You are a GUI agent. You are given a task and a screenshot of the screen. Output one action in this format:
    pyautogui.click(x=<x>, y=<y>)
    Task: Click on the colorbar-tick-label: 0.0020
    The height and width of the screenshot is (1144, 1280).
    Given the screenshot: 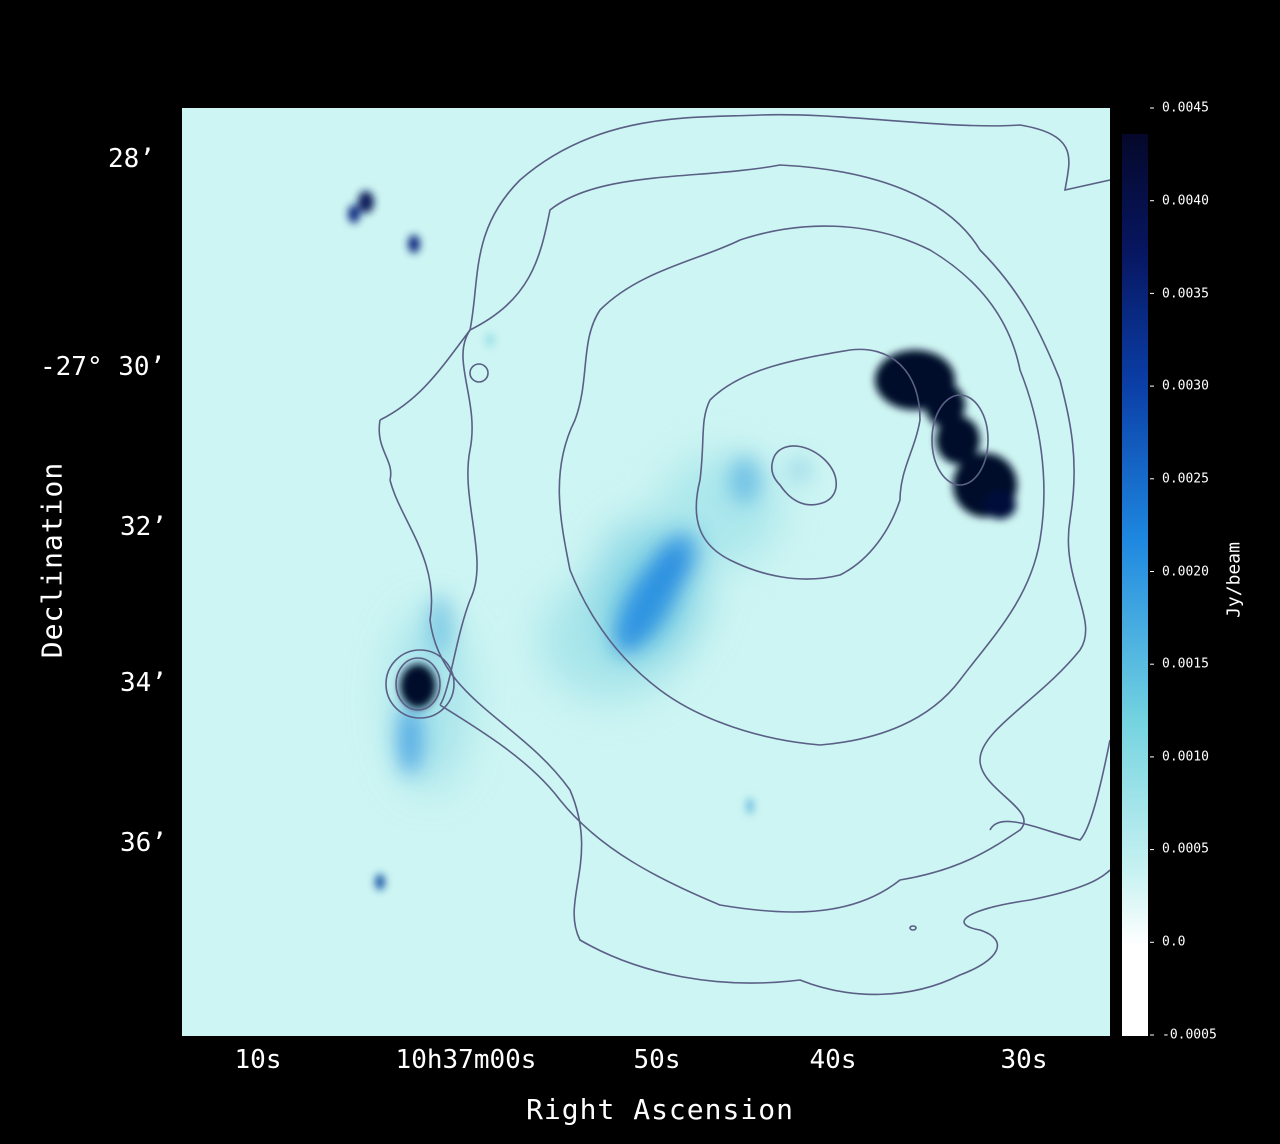 What is the action you would take?
    pyautogui.click(x=1185, y=572)
    